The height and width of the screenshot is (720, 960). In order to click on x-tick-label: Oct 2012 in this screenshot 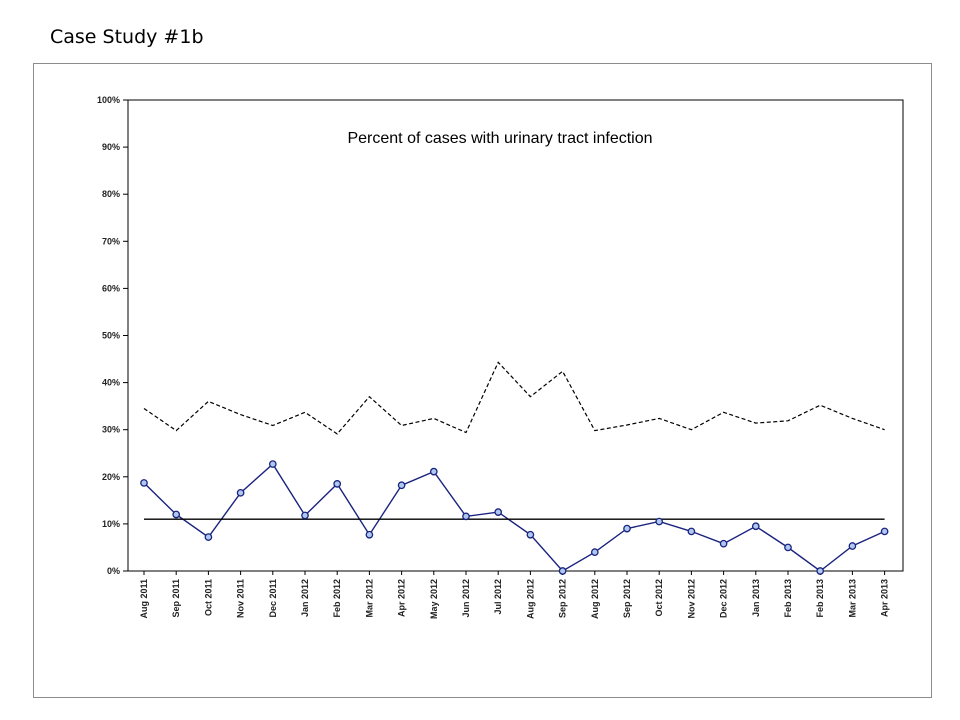, I will do `click(659, 598)`.